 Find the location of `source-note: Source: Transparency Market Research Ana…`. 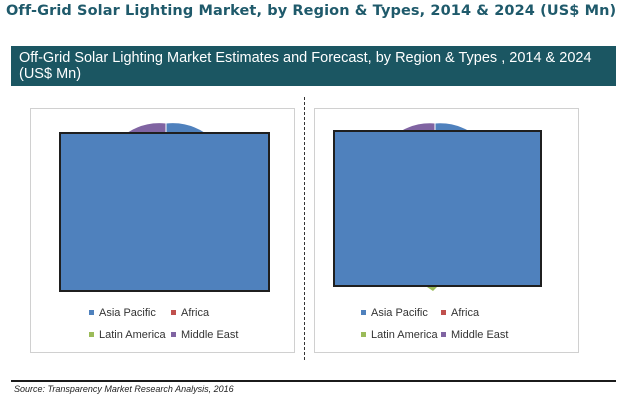

source-note: Source: Transparency Market Research Ana… is located at coordinates (124, 389).